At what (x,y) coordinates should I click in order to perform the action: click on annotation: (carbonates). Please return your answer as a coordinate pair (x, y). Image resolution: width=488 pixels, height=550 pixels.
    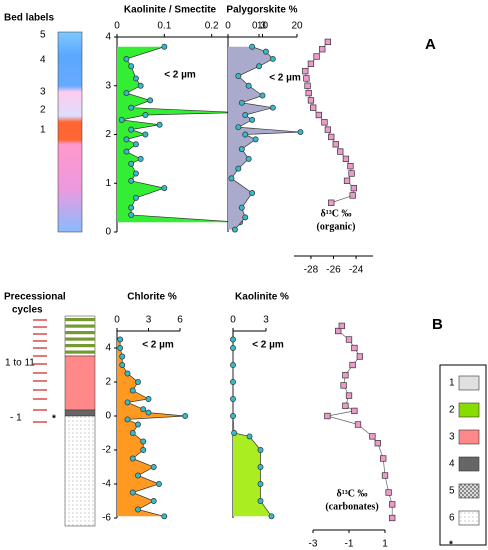
    Looking at the image, I should click on (351, 506).